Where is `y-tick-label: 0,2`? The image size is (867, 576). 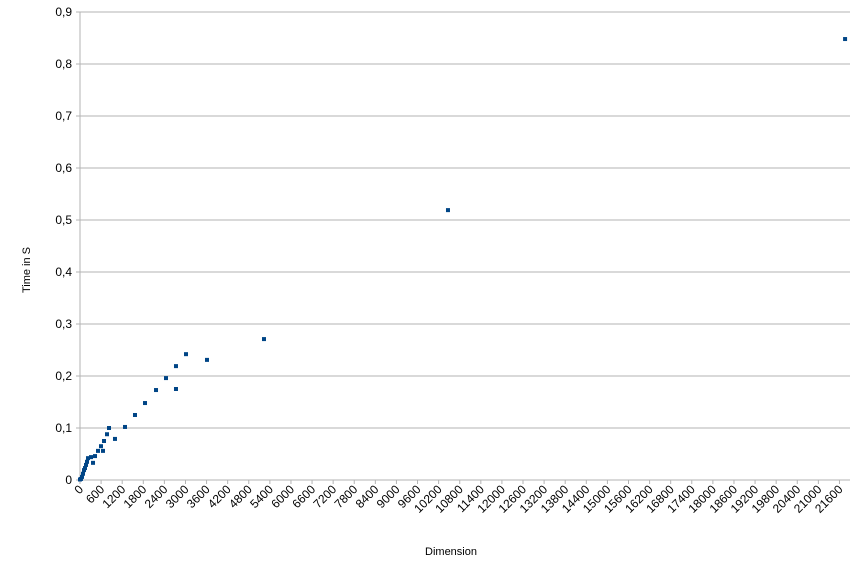
y-tick-label: 0,2 is located at coordinates (63, 376).